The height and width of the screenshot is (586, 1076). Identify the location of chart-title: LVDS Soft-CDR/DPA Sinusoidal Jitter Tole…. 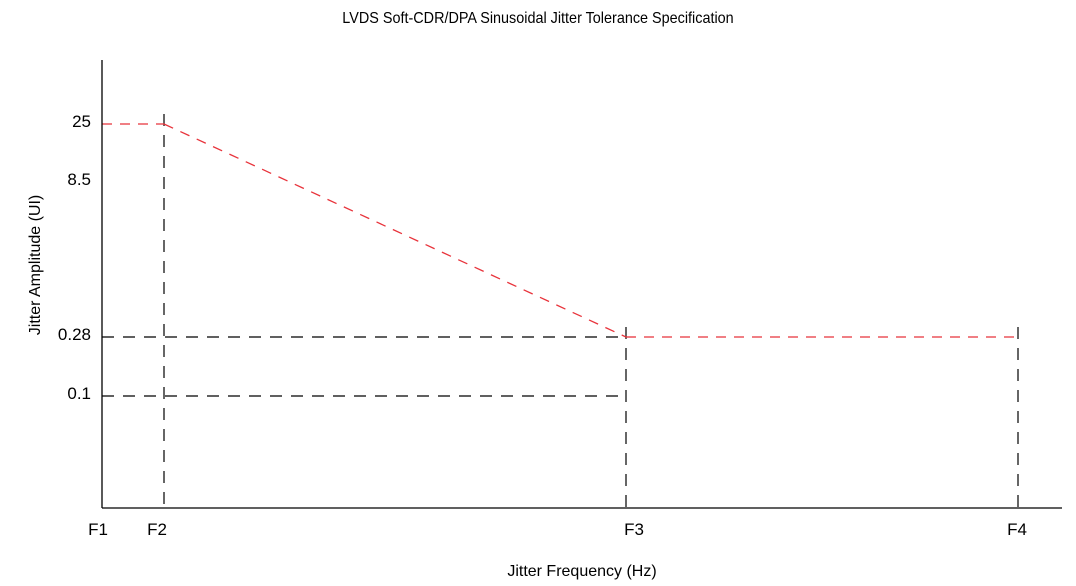
(538, 18).